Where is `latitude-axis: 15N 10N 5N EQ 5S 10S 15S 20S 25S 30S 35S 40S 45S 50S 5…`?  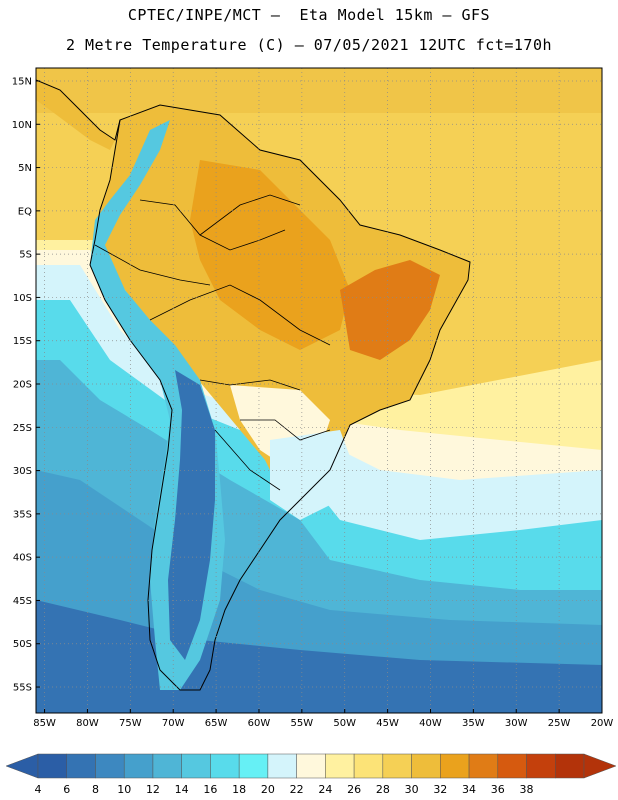 latitude-axis: 15N 10N 5N EQ 5S 10S 15S 20S 25S 30S 35S 40S 45S 50S 5… is located at coordinates (26, 385).